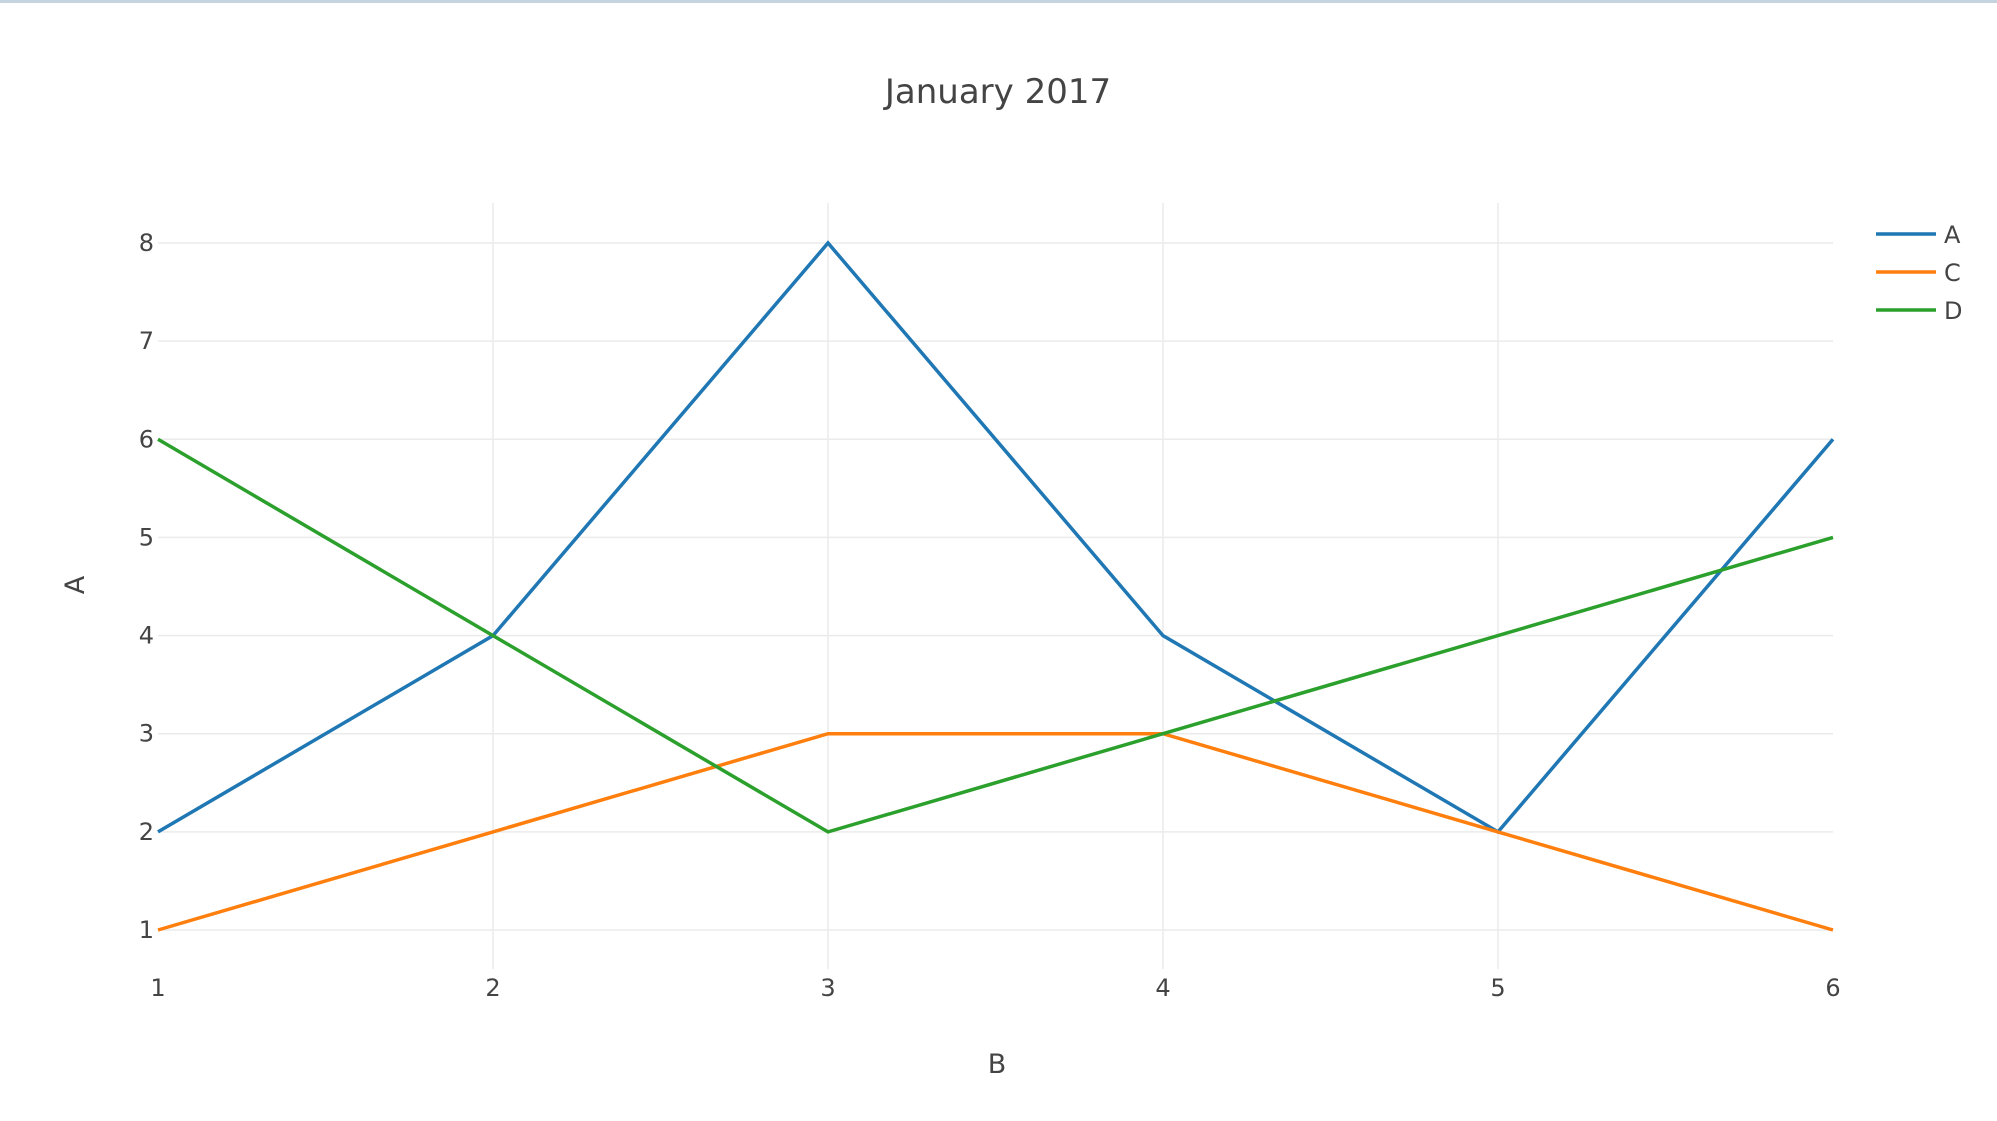  Describe the element at coordinates (1919, 311) in the screenshot. I see `legend-item-d: D` at that location.